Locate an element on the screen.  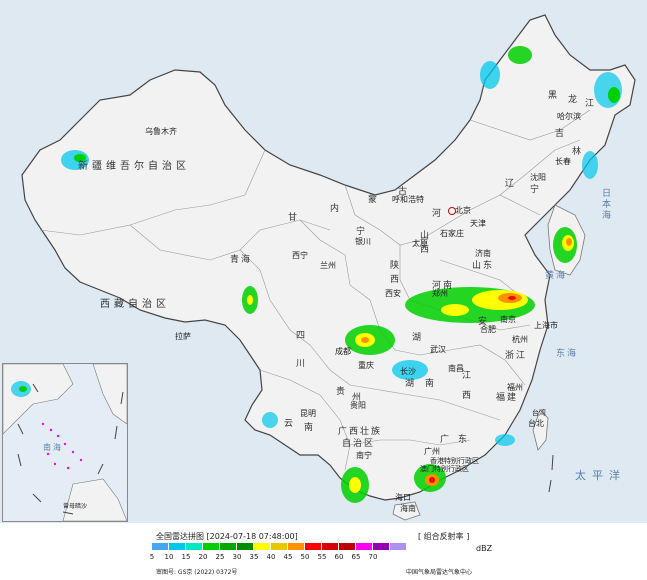
city-lanzhou: 兰州 is located at coordinates (328, 265).